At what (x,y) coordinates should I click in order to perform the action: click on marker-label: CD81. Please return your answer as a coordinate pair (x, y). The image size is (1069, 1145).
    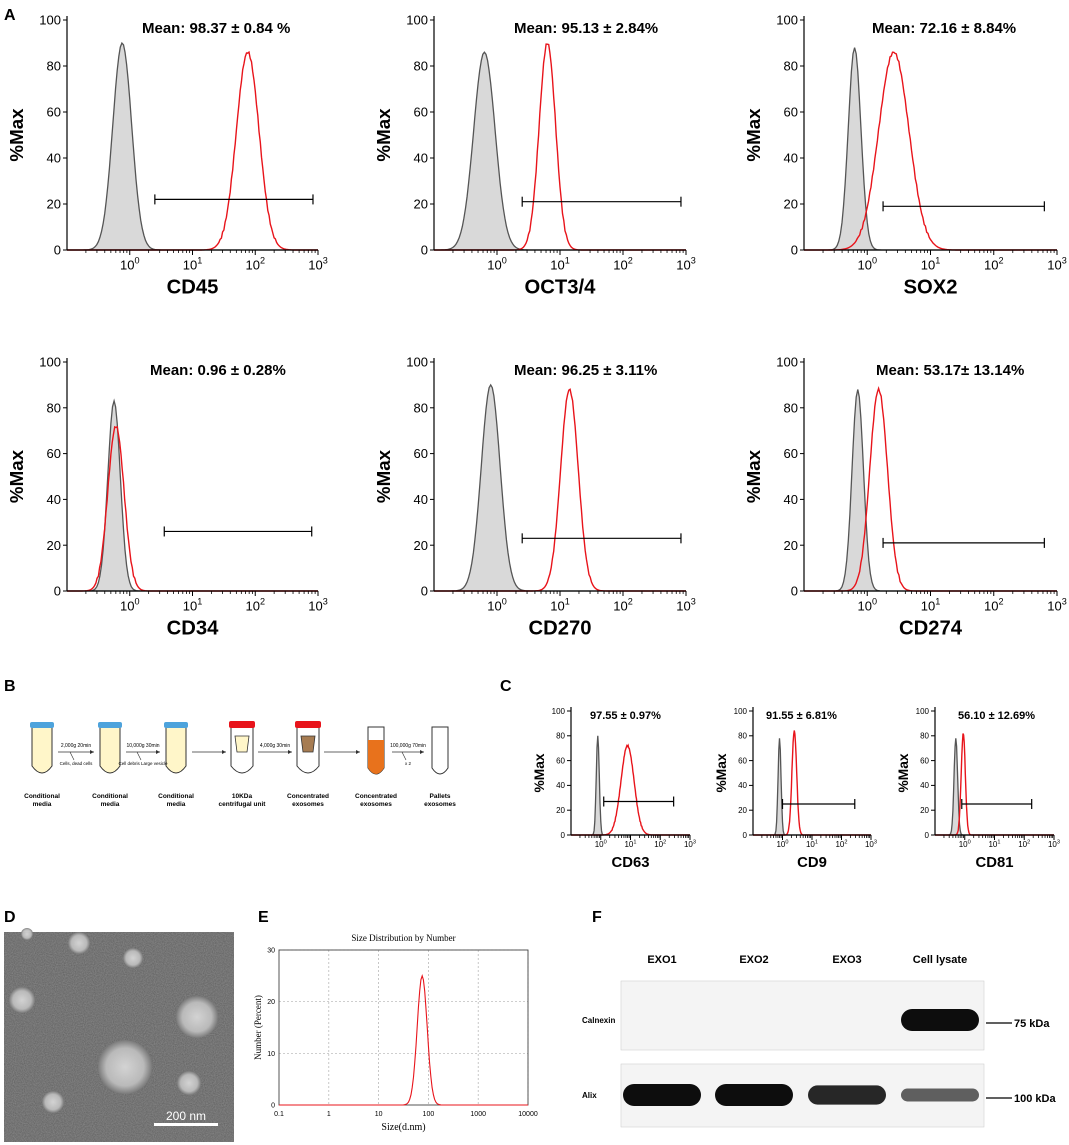
    Looking at the image, I should click on (995, 863).